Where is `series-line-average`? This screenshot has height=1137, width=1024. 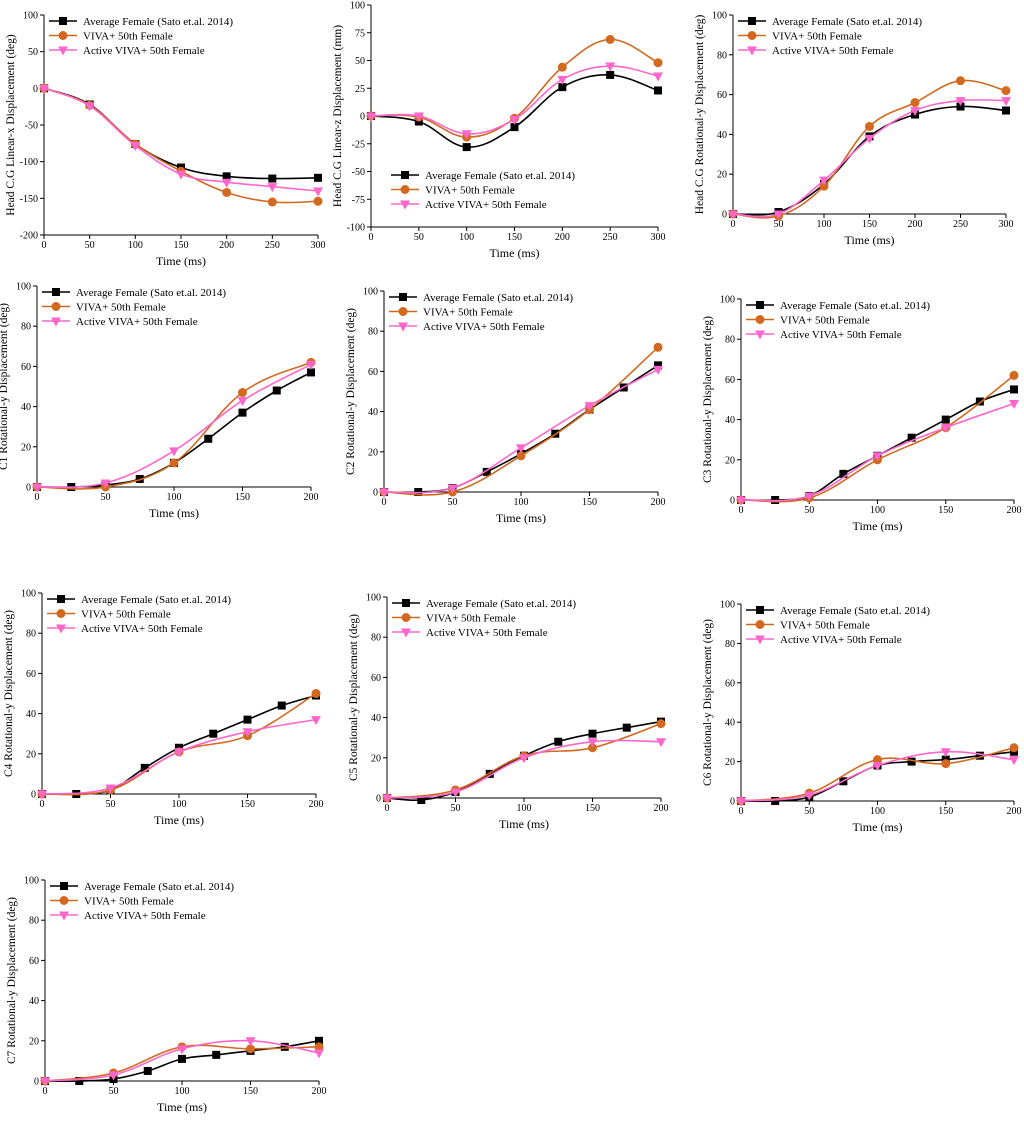
series-line-average is located at coordinates (877, 445).